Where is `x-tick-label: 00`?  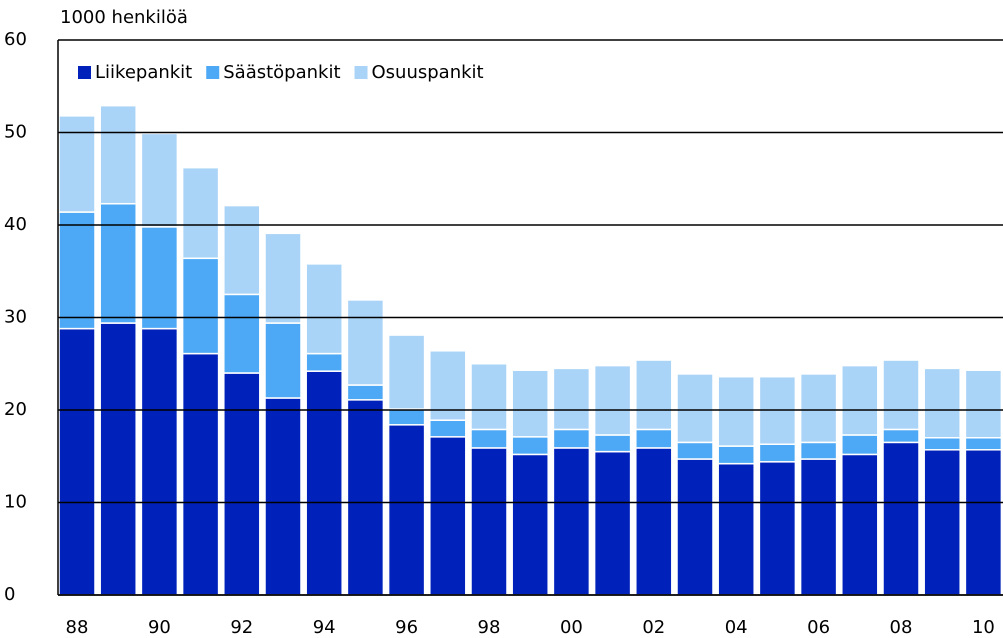 x-tick-label: 00 is located at coordinates (571, 627).